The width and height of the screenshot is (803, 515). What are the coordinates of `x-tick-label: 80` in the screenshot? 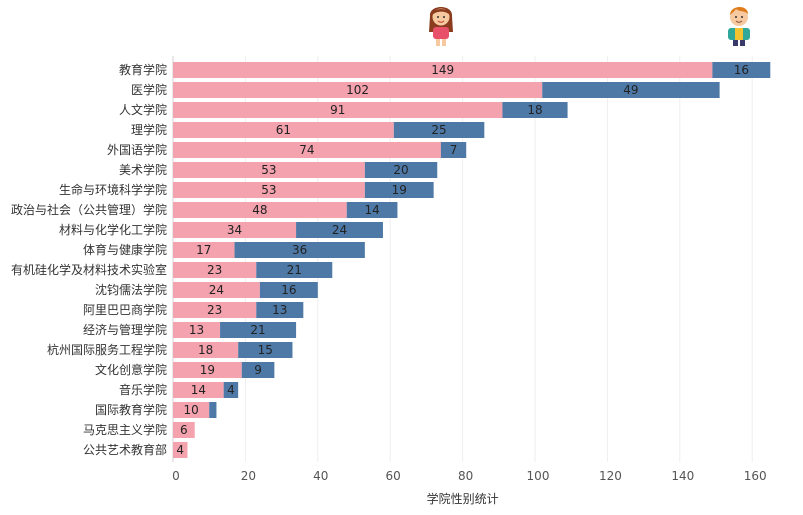 It's located at (465, 476).